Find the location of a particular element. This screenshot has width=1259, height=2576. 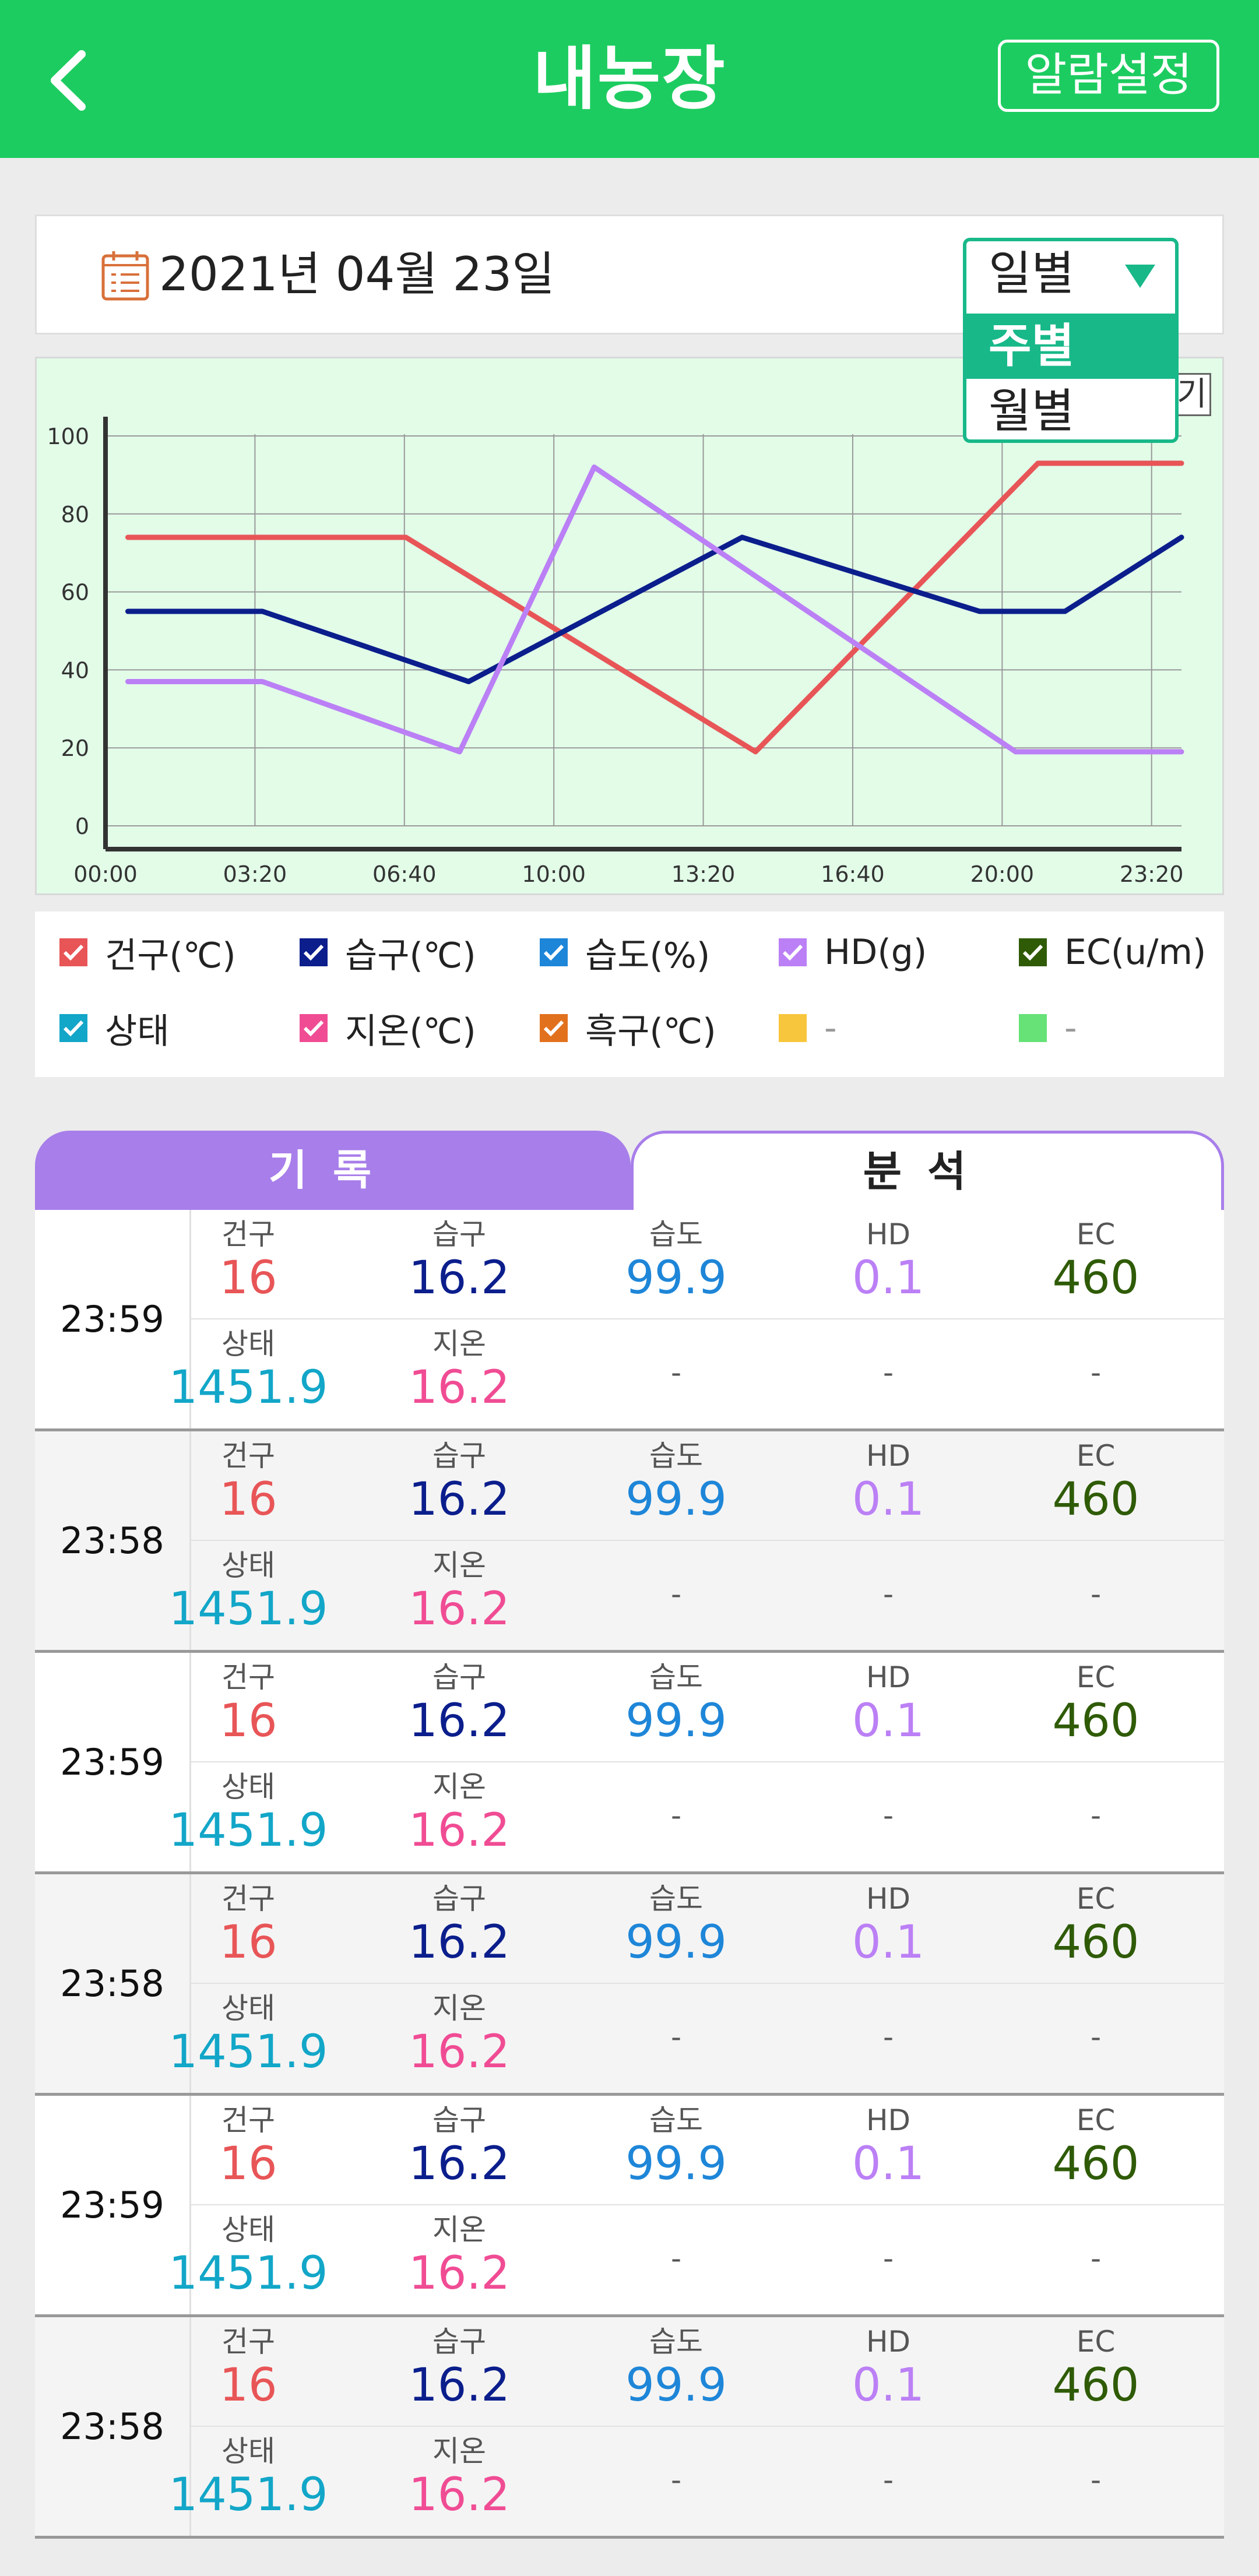

period-option-week: 주별 is located at coordinates (1070, 346).